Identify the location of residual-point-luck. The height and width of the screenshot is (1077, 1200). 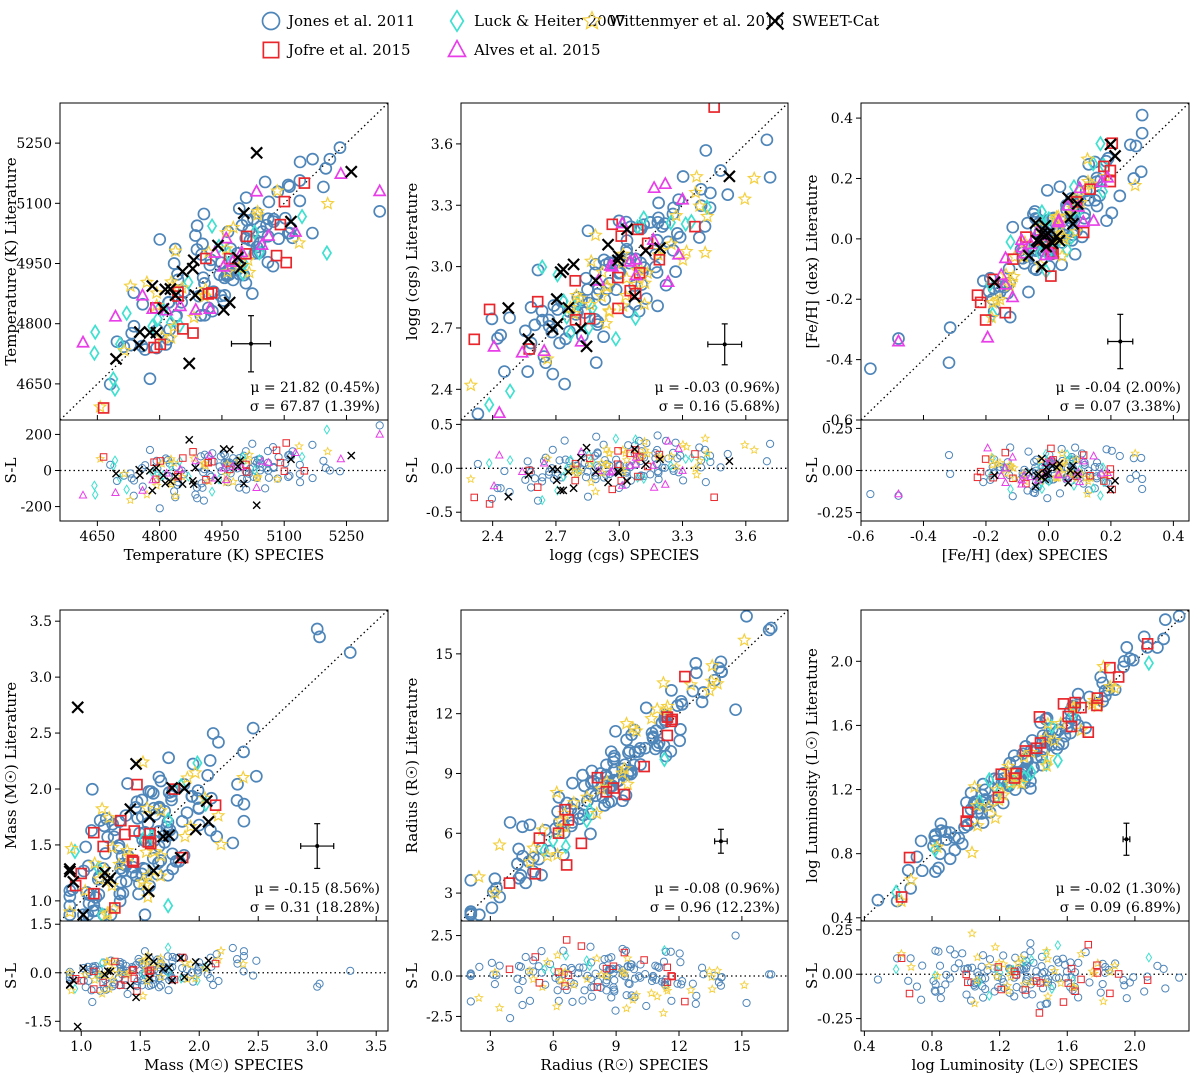
(168, 947).